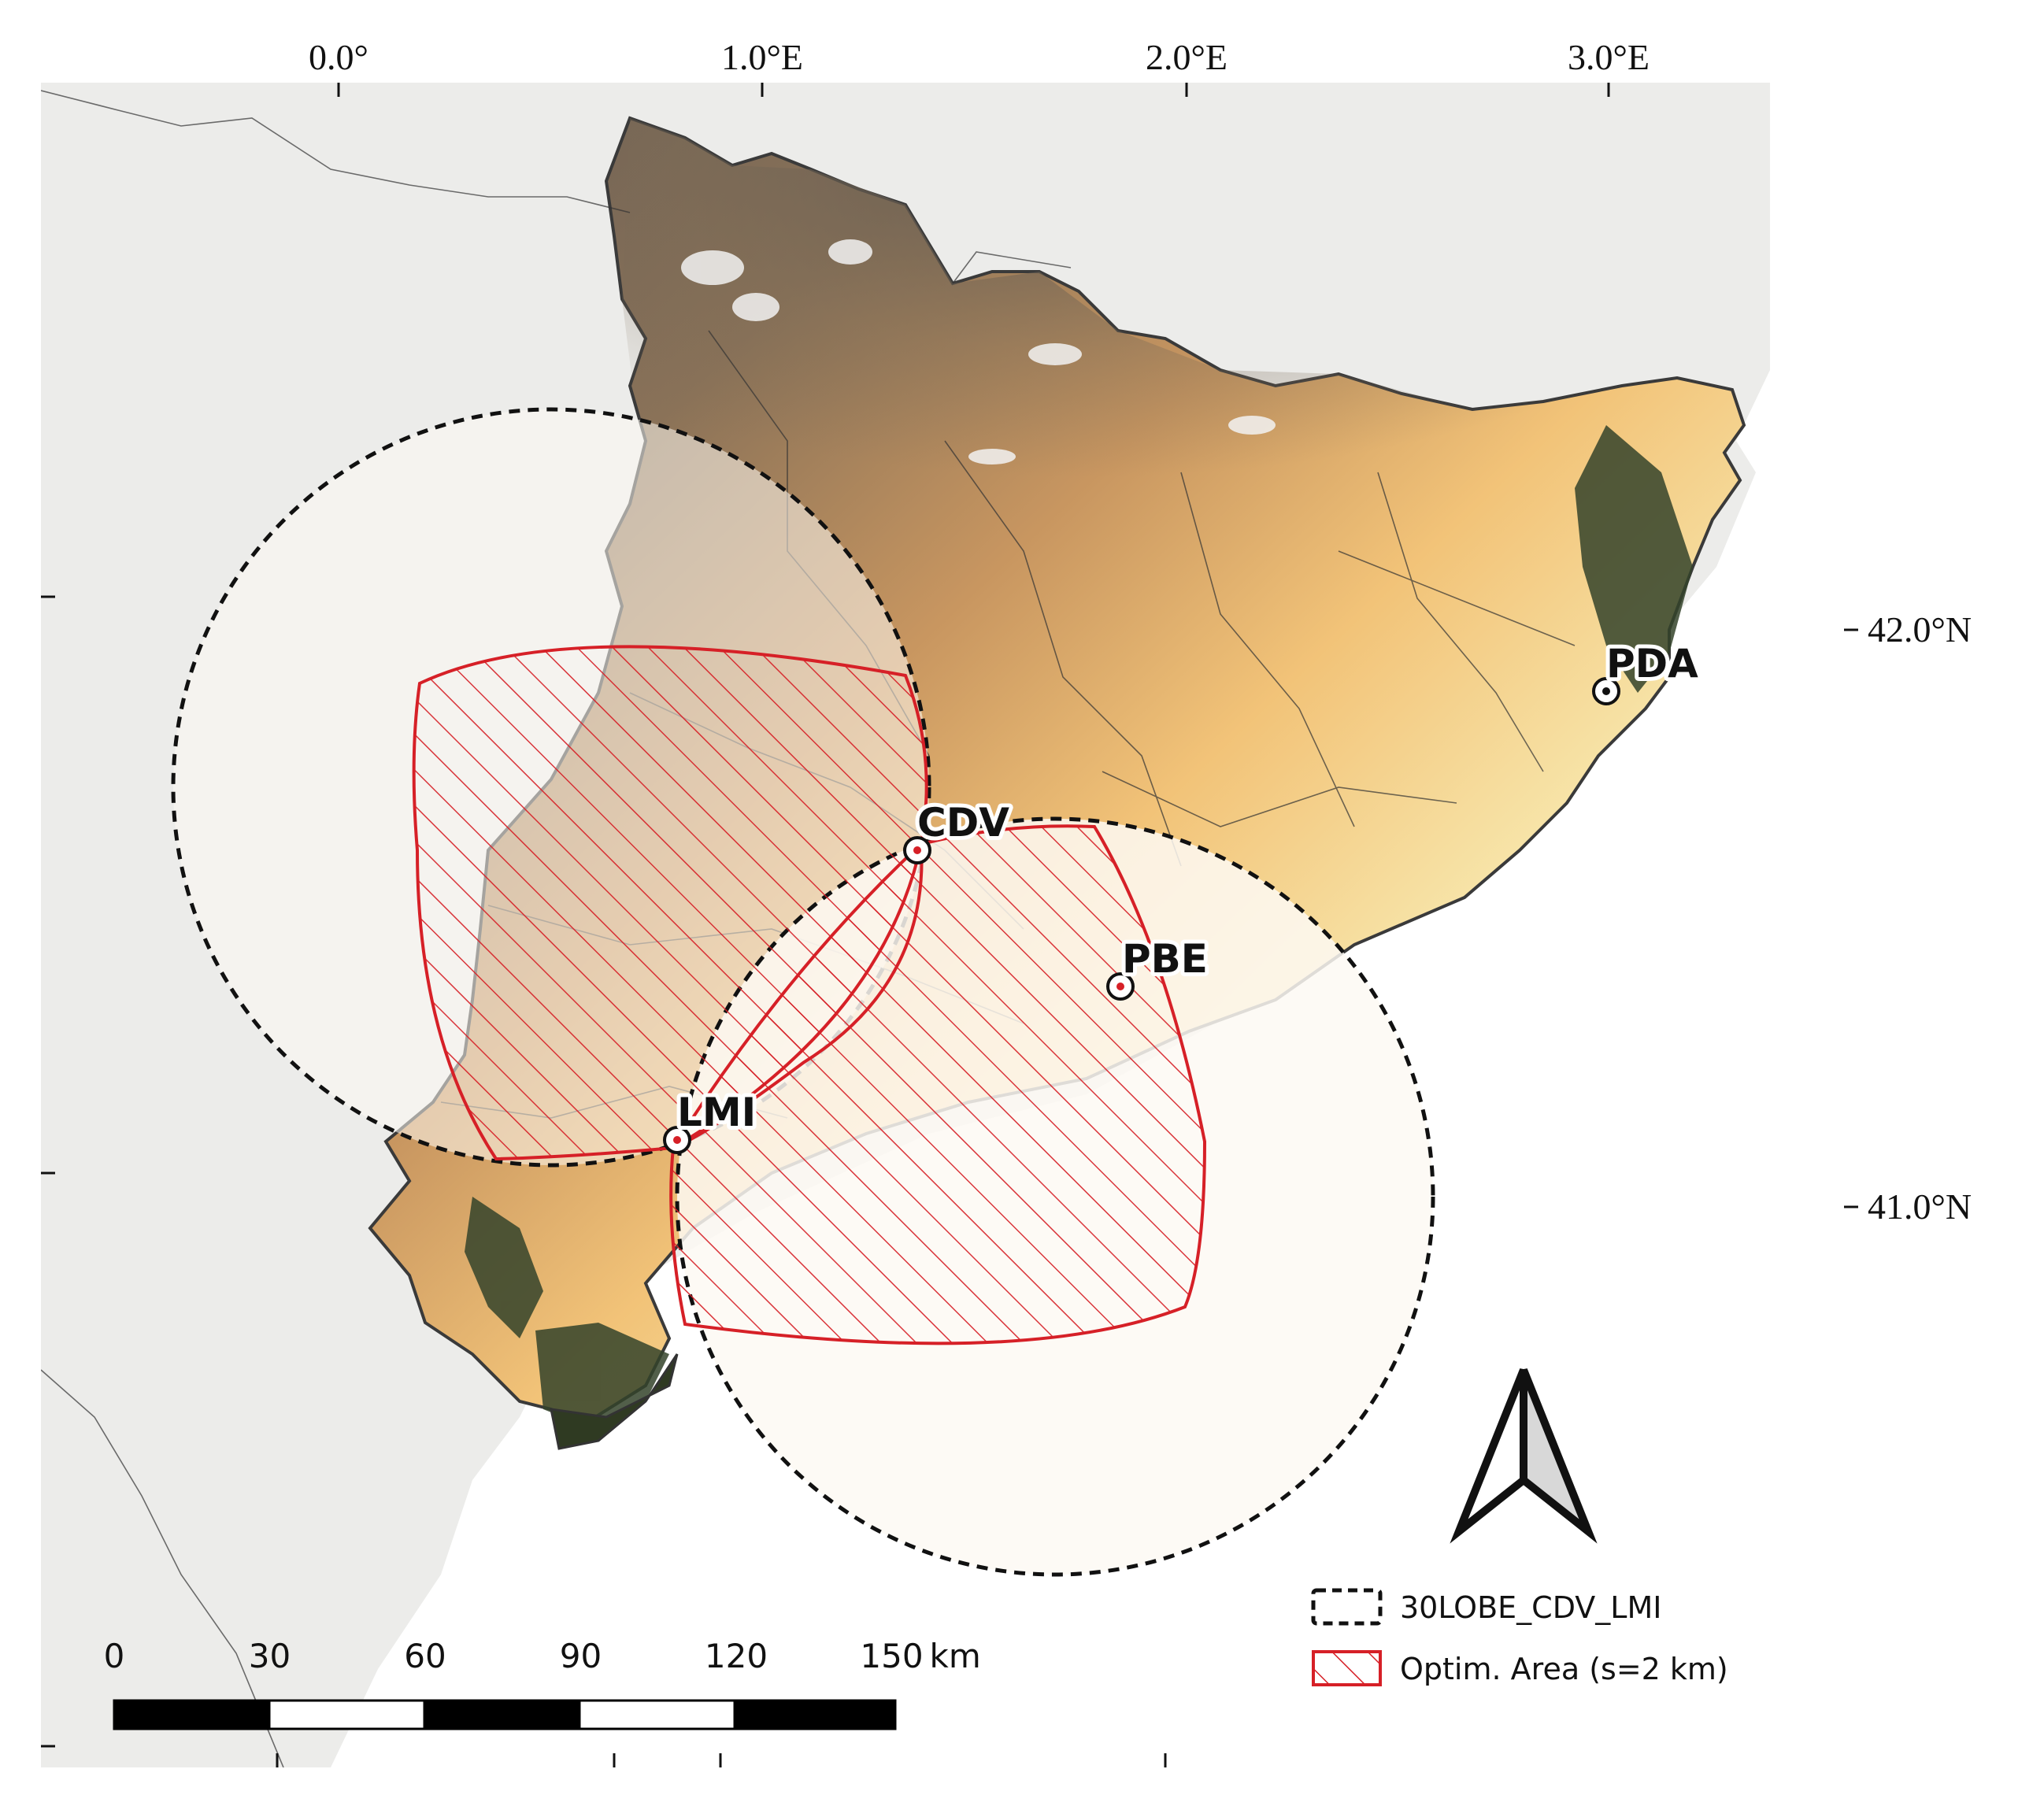  Describe the element at coordinates (963, 823) in the screenshot. I see `station-label-cdv: CDV` at that location.